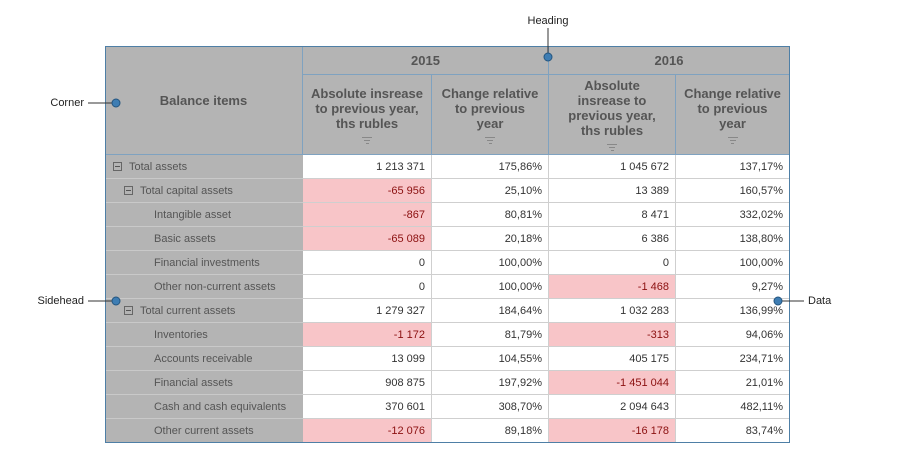  Describe the element at coordinates (367, 167) in the screenshot. I see `data-cell: 1 213 371` at that location.